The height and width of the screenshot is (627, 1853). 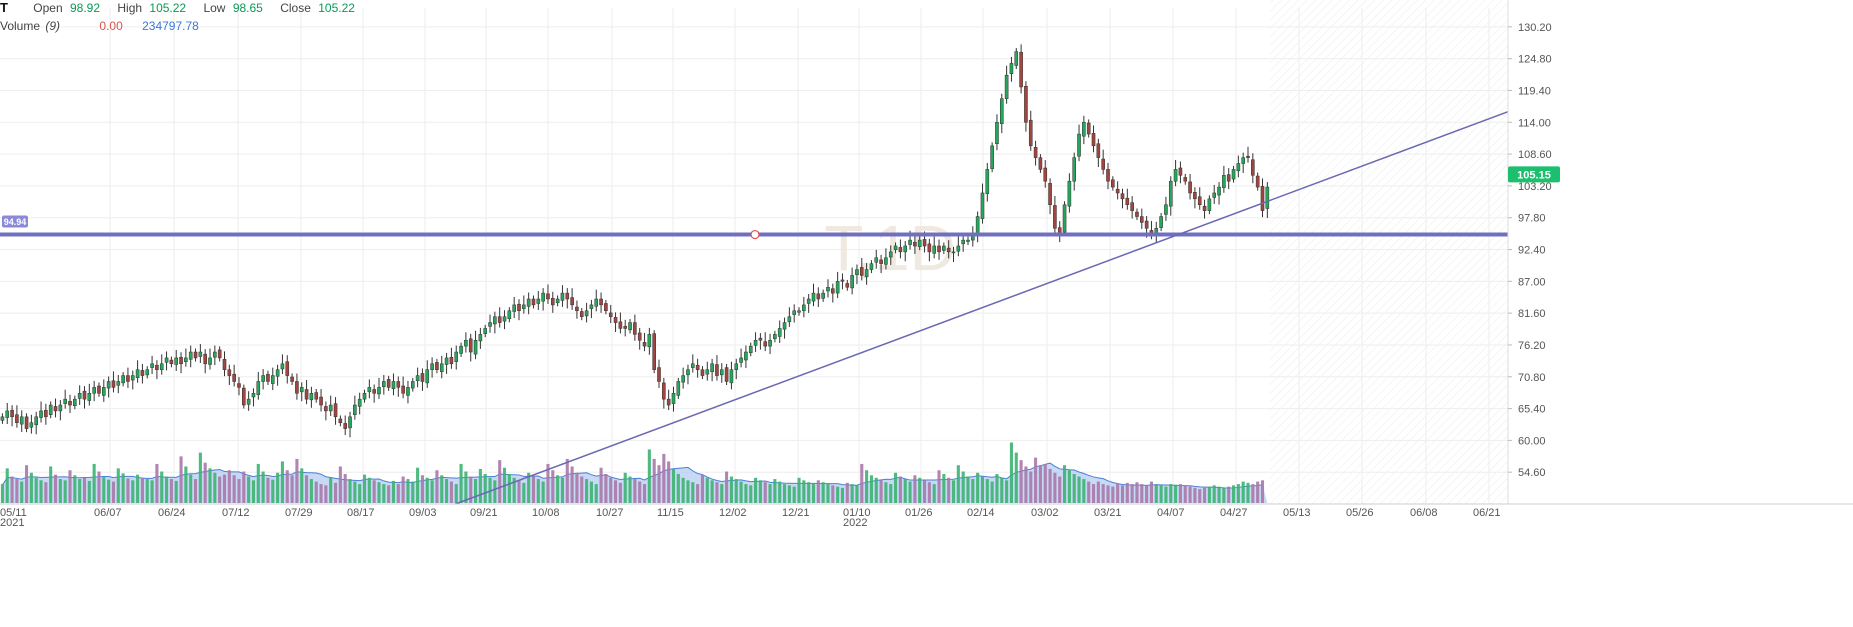 What do you see at coordinates (12, 523) in the screenshot?
I see `time-tick-year: 2021` at bounding box center [12, 523].